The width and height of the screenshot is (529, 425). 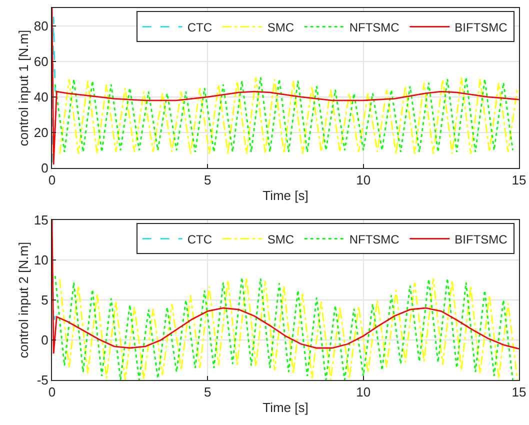 I want to click on y-tick-label: 60, so click(x=41, y=61).